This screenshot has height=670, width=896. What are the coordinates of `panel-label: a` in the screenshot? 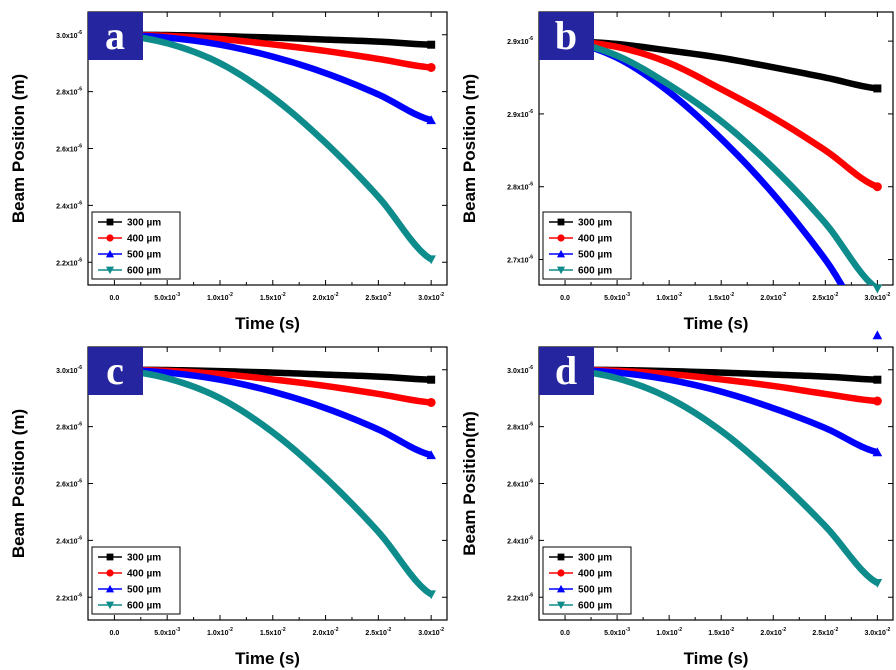 It's located at (115, 36).